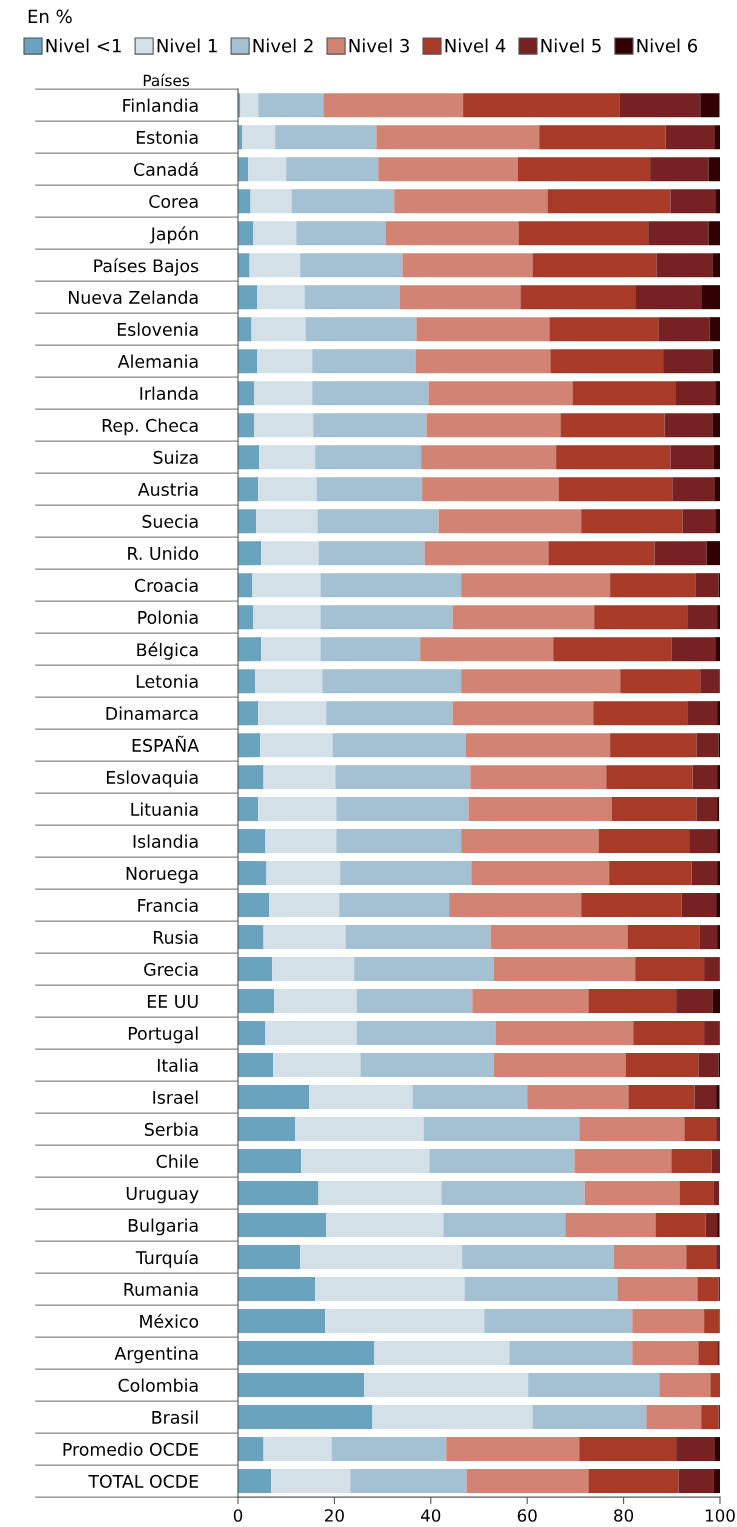 This screenshot has height=1527, width=737. Describe the element at coordinates (527, 1515) in the screenshot. I see `x-tick-label: 60` at that location.